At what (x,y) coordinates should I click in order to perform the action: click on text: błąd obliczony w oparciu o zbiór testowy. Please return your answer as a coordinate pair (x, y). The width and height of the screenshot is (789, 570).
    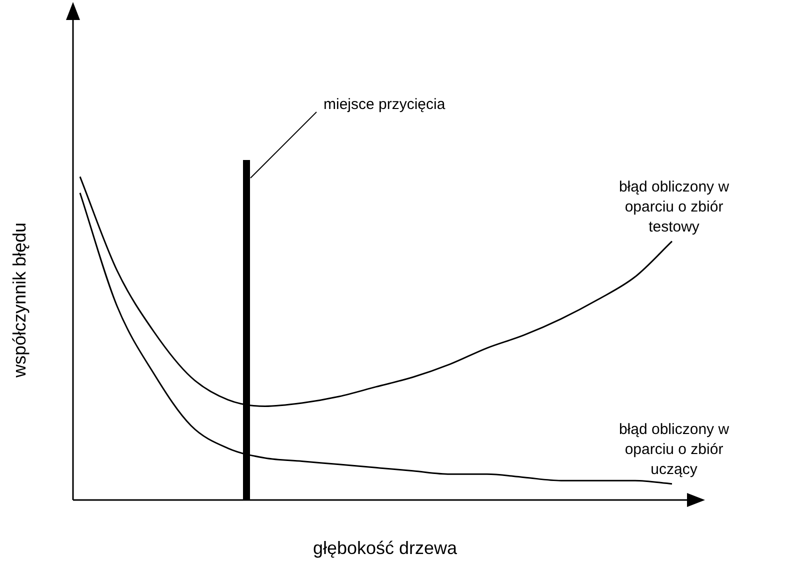
    Looking at the image, I should click on (674, 207).